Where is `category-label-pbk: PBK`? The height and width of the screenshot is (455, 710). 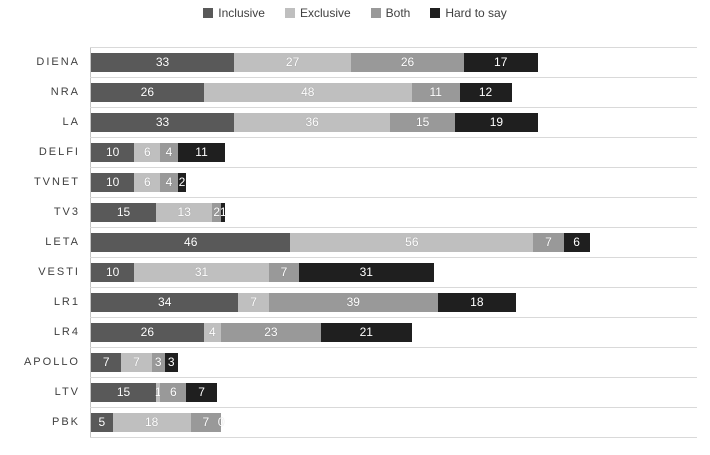 category-label-pbk: PBK is located at coordinates (65, 422).